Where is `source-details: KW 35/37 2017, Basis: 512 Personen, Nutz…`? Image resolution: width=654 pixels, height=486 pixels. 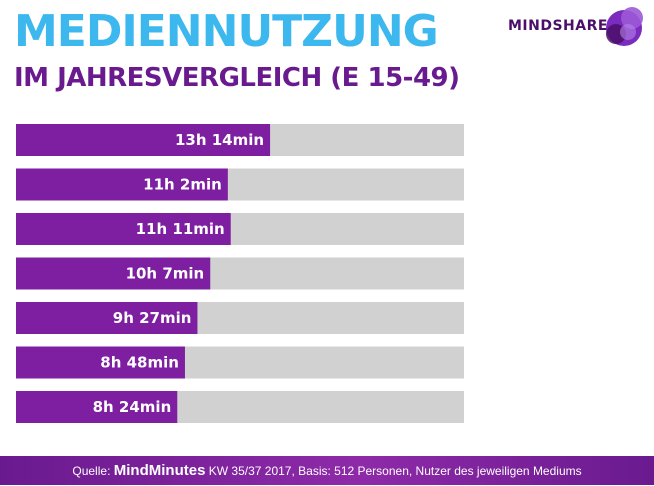
source-details: KW 35/37 2017, Basis: 512 Personen, Nutz… is located at coordinates (395, 471).